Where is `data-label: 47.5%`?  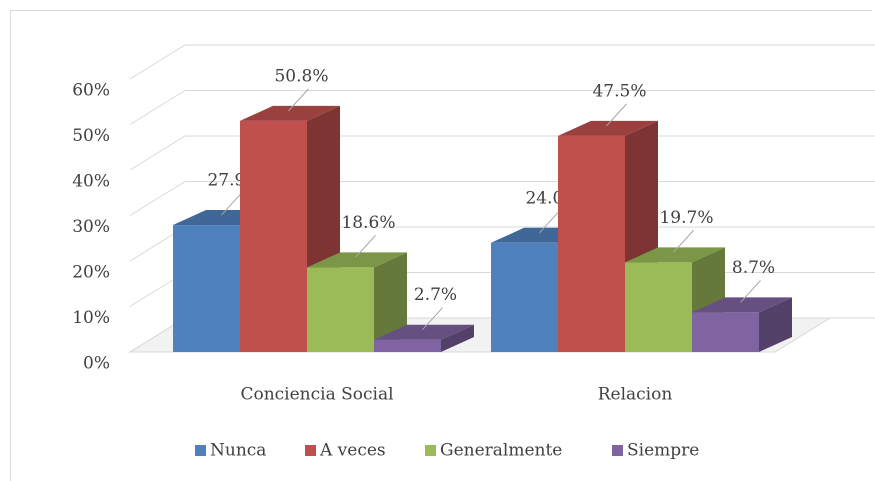 data-label: 47.5% is located at coordinates (619, 91).